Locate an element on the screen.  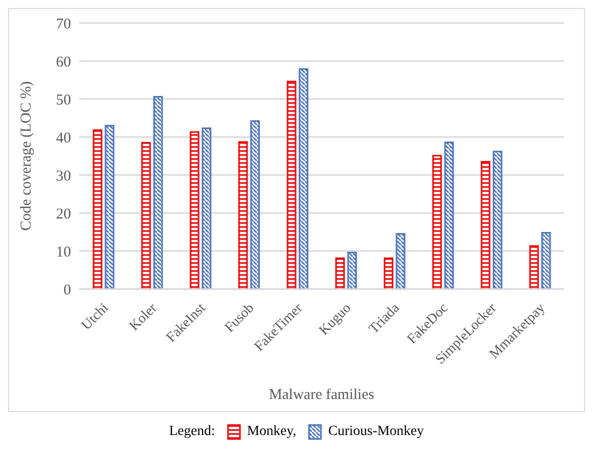
x-axis-title: Malware families is located at coordinates (321, 395).